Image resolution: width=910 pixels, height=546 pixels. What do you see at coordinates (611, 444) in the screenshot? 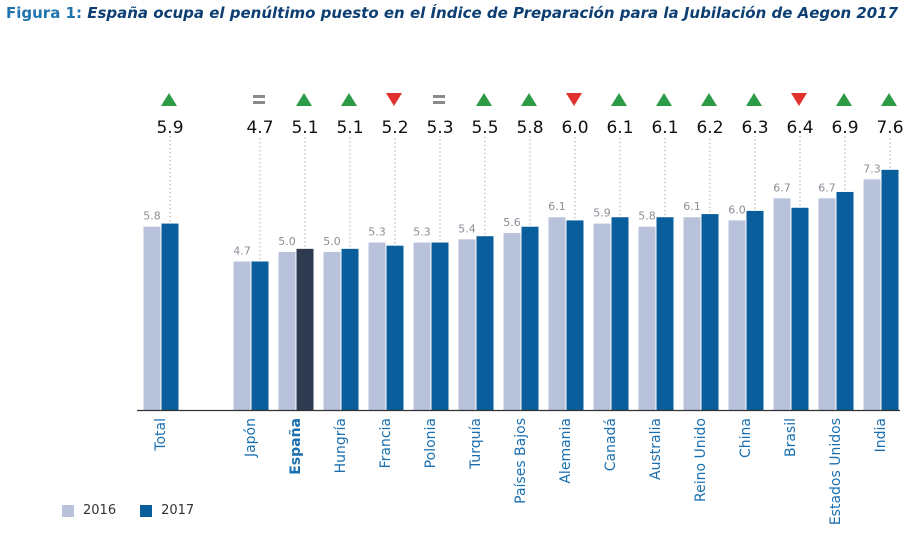
I see `category-label: Canadá` at bounding box center [611, 444].